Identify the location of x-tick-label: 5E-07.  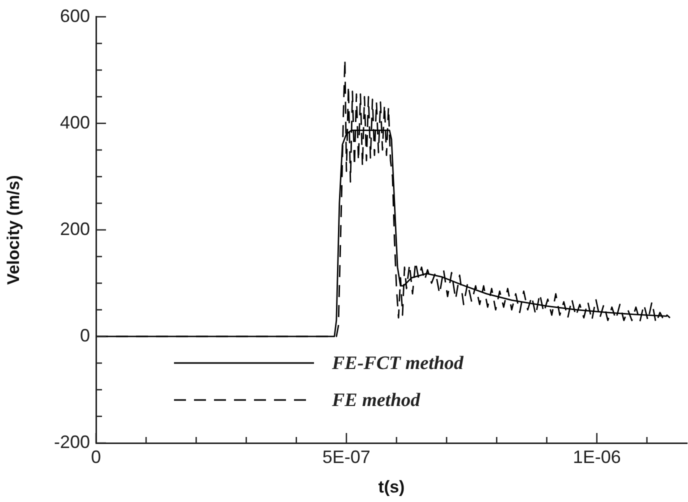
(346, 456).